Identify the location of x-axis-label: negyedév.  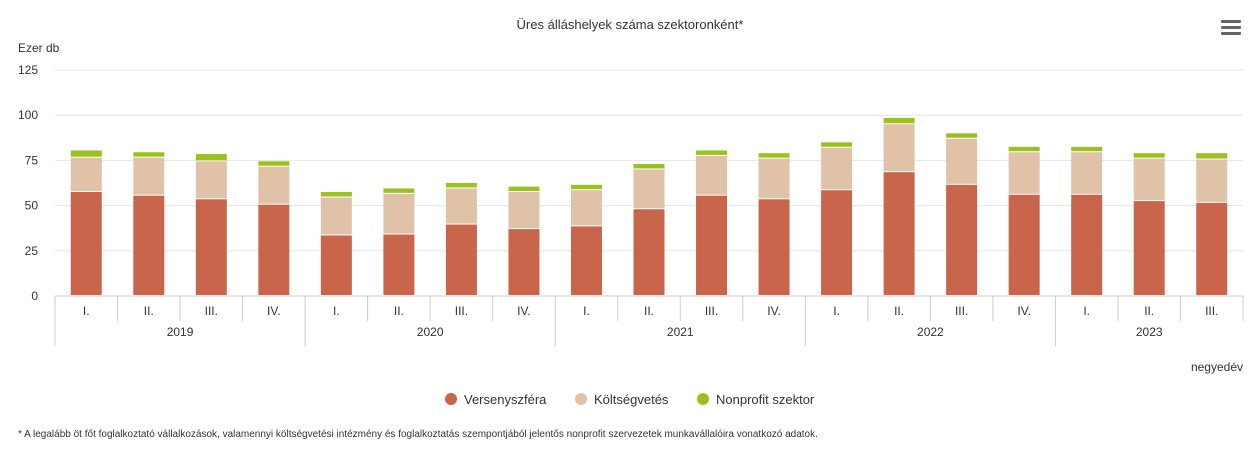
(1217, 367).